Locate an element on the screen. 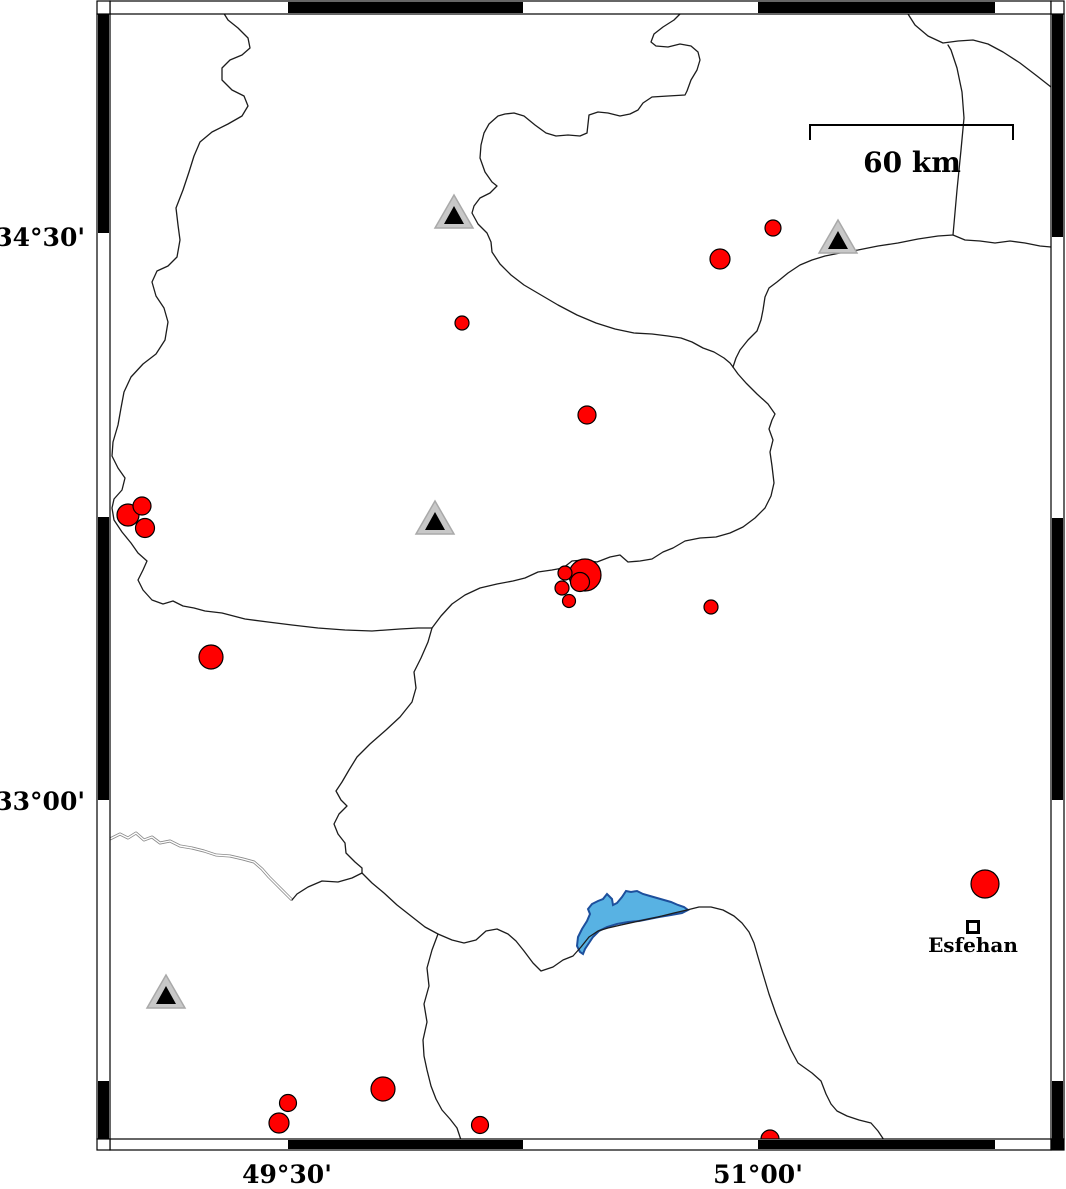  lake-layer is located at coordinates (632, 922).